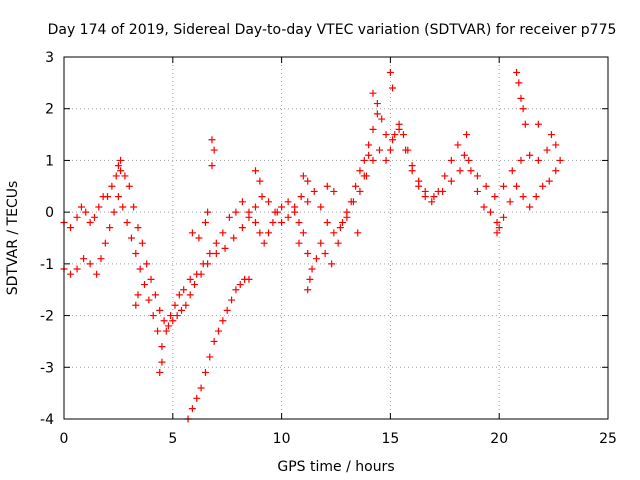 The image size is (640, 480). What do you see at coordinates (499, 439) in the screenshot?
I see `x-tick-label: 20` at bounding box center [499, 439].